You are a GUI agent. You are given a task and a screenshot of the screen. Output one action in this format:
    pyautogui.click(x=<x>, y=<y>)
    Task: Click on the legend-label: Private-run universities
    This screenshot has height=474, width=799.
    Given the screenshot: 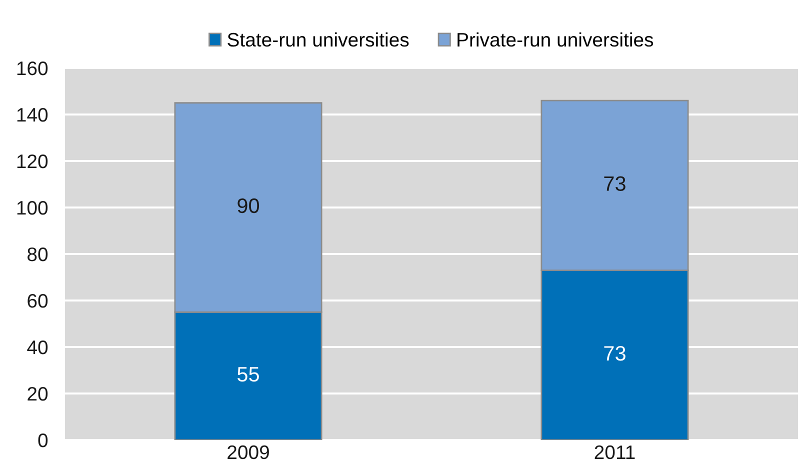 What is the action you would take?
    pyautogui.click(x=556, y=39)
    